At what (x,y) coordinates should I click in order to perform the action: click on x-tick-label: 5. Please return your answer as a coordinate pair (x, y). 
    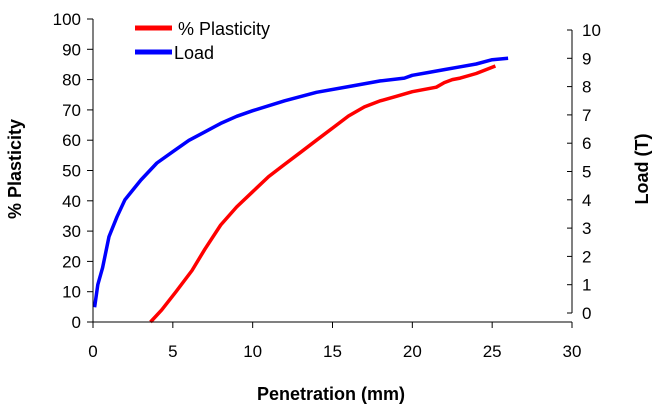
    Looking at the image, I should click on (172, 351).